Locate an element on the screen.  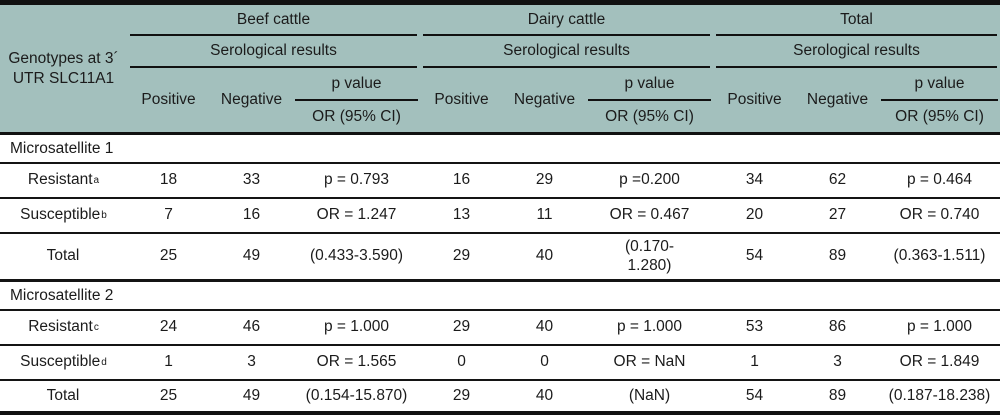
cell-total-positive: 53 is located at coordinates (754, 327).